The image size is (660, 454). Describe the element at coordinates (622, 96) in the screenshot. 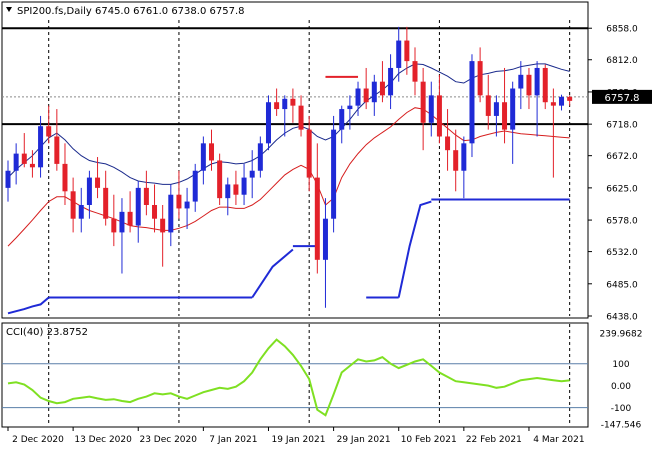

I see `current-price-marker: 6757.8` at that location.